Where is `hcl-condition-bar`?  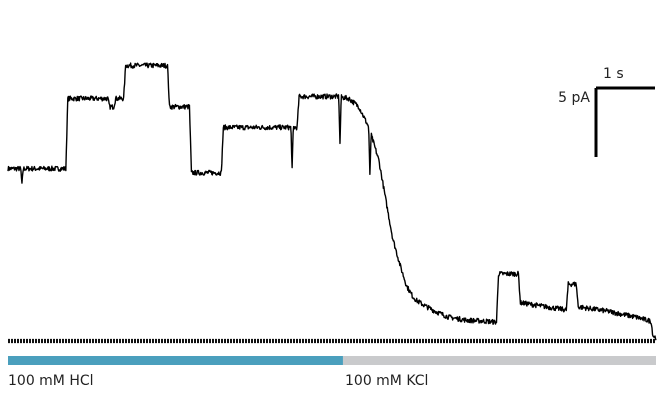
hcl-condition-bar is located at coordinates (175, 360).